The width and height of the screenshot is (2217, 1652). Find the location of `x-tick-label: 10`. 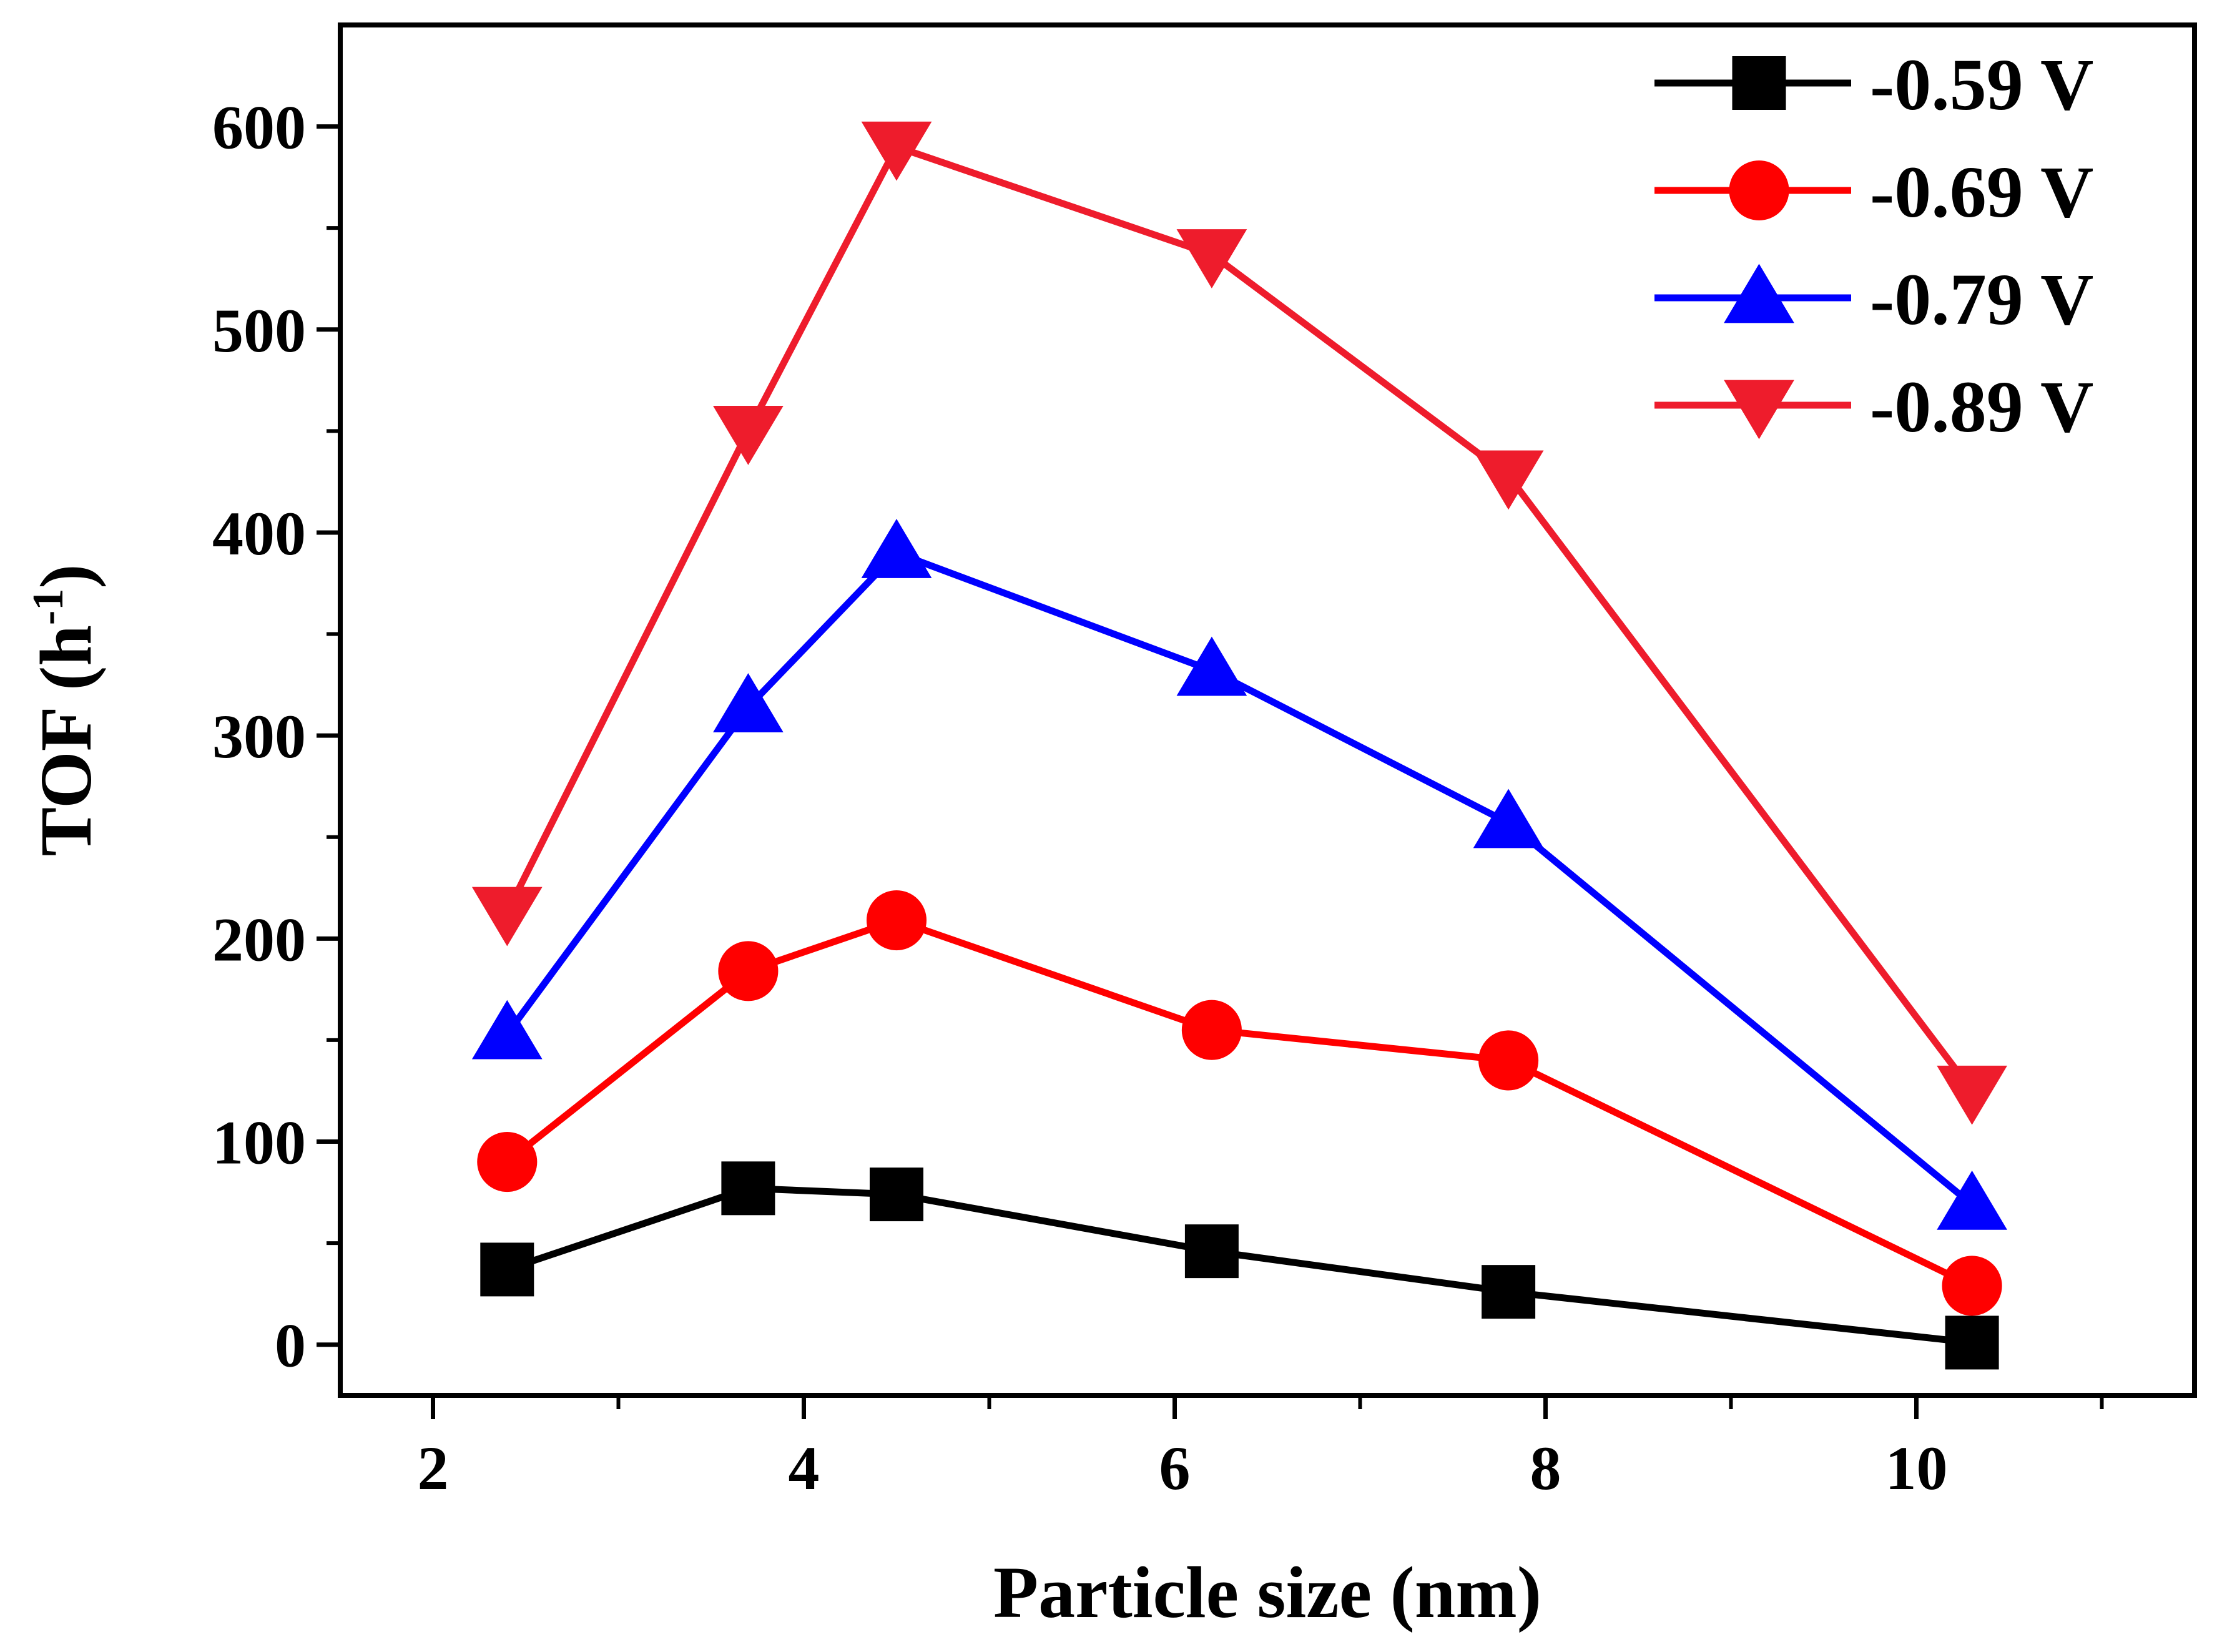

x-tick-label: 10 is located at coordinates (1916, 1468).